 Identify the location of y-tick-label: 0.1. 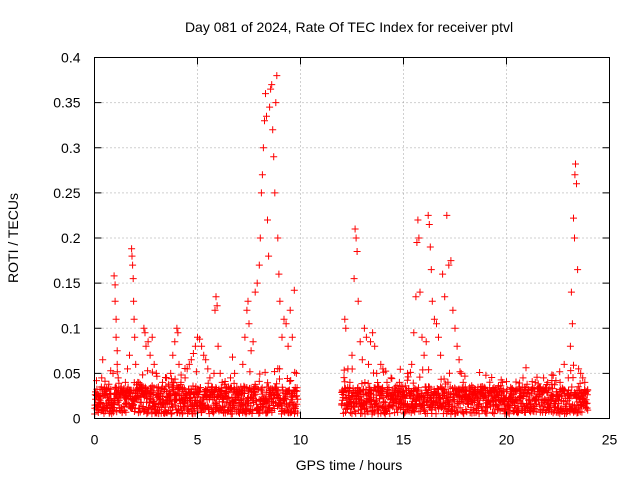
(71, 328).